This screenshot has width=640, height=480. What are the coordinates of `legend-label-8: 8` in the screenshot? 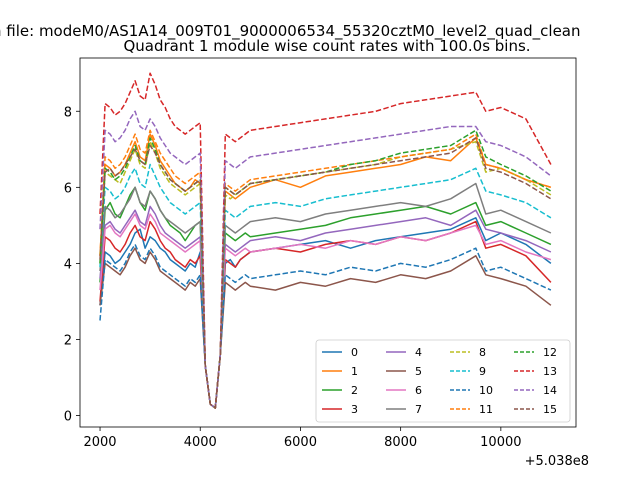 It's located at (482, 352).